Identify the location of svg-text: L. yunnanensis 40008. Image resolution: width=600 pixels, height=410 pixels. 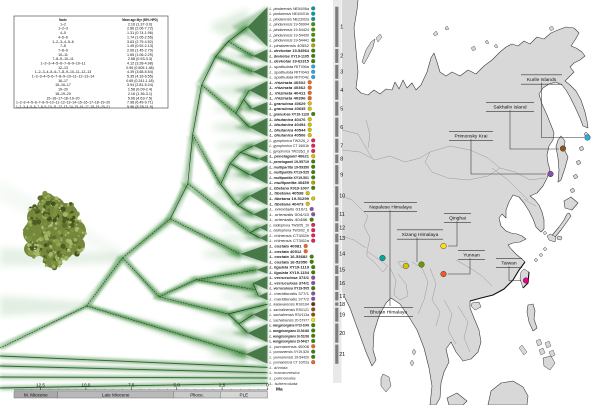
(290, 347).